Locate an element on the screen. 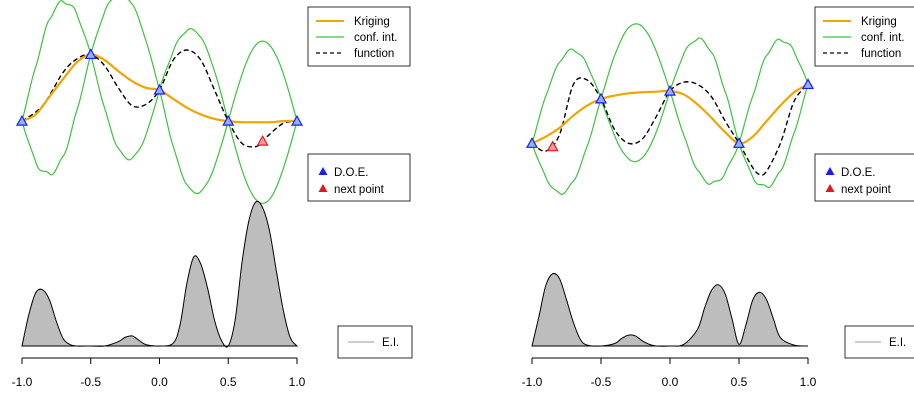 This screenshot has width=914, height=398. left-ei-area is located at coordinates (160, 274).